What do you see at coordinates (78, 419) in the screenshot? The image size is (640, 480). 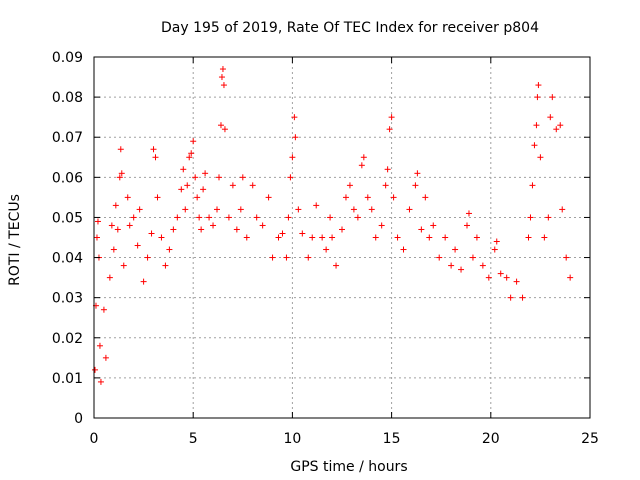 I see `y-tick-label: 0` at bounding box center [78, 419].